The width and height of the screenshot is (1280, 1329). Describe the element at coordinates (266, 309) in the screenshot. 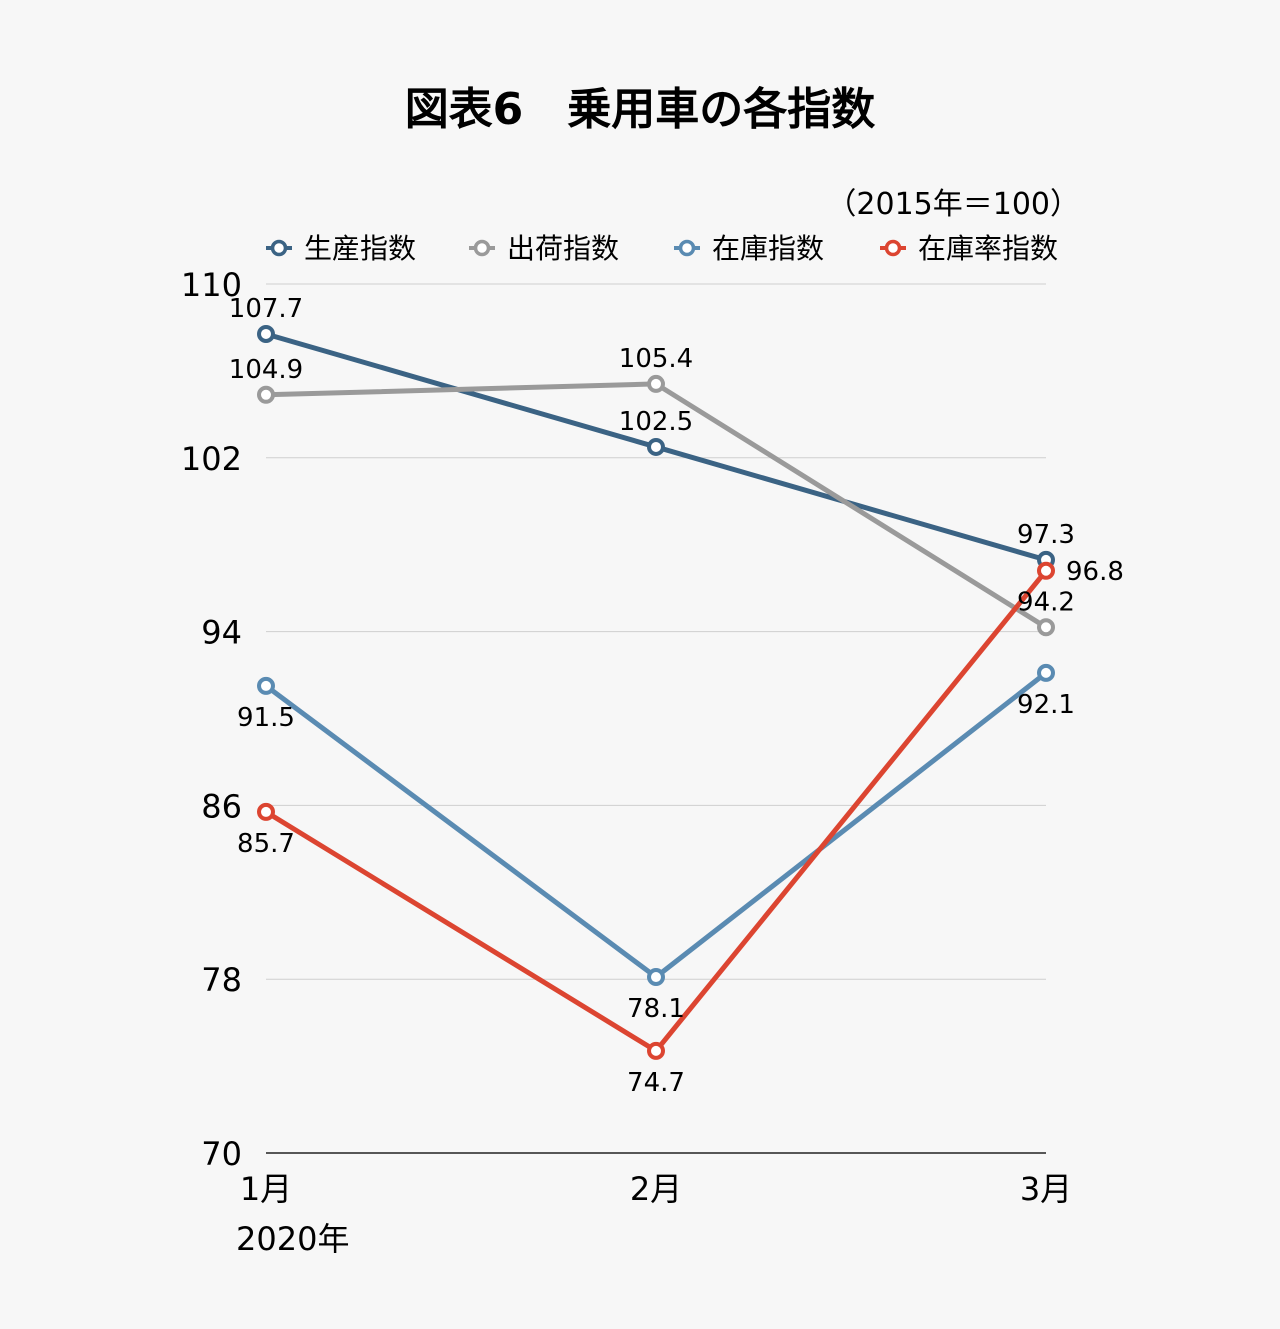

I see `data-label: 107.7` at that location.